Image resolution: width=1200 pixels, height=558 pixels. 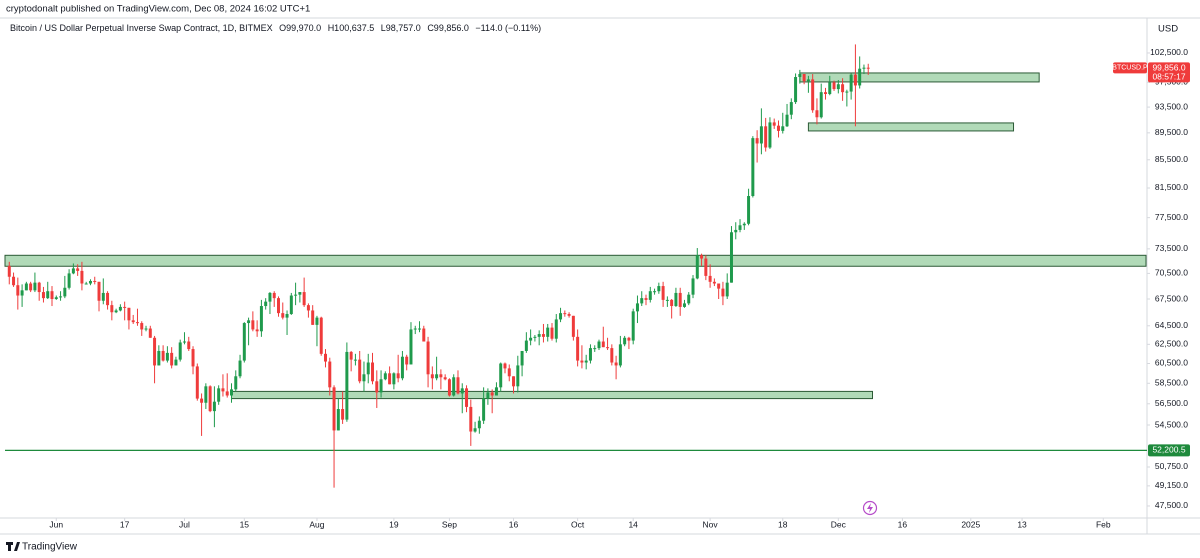 What do you see at coordinates (1169, 52) in the screenshot?
I see `y-tick-label: 102,500.0` at bounding box center [1169, 52].